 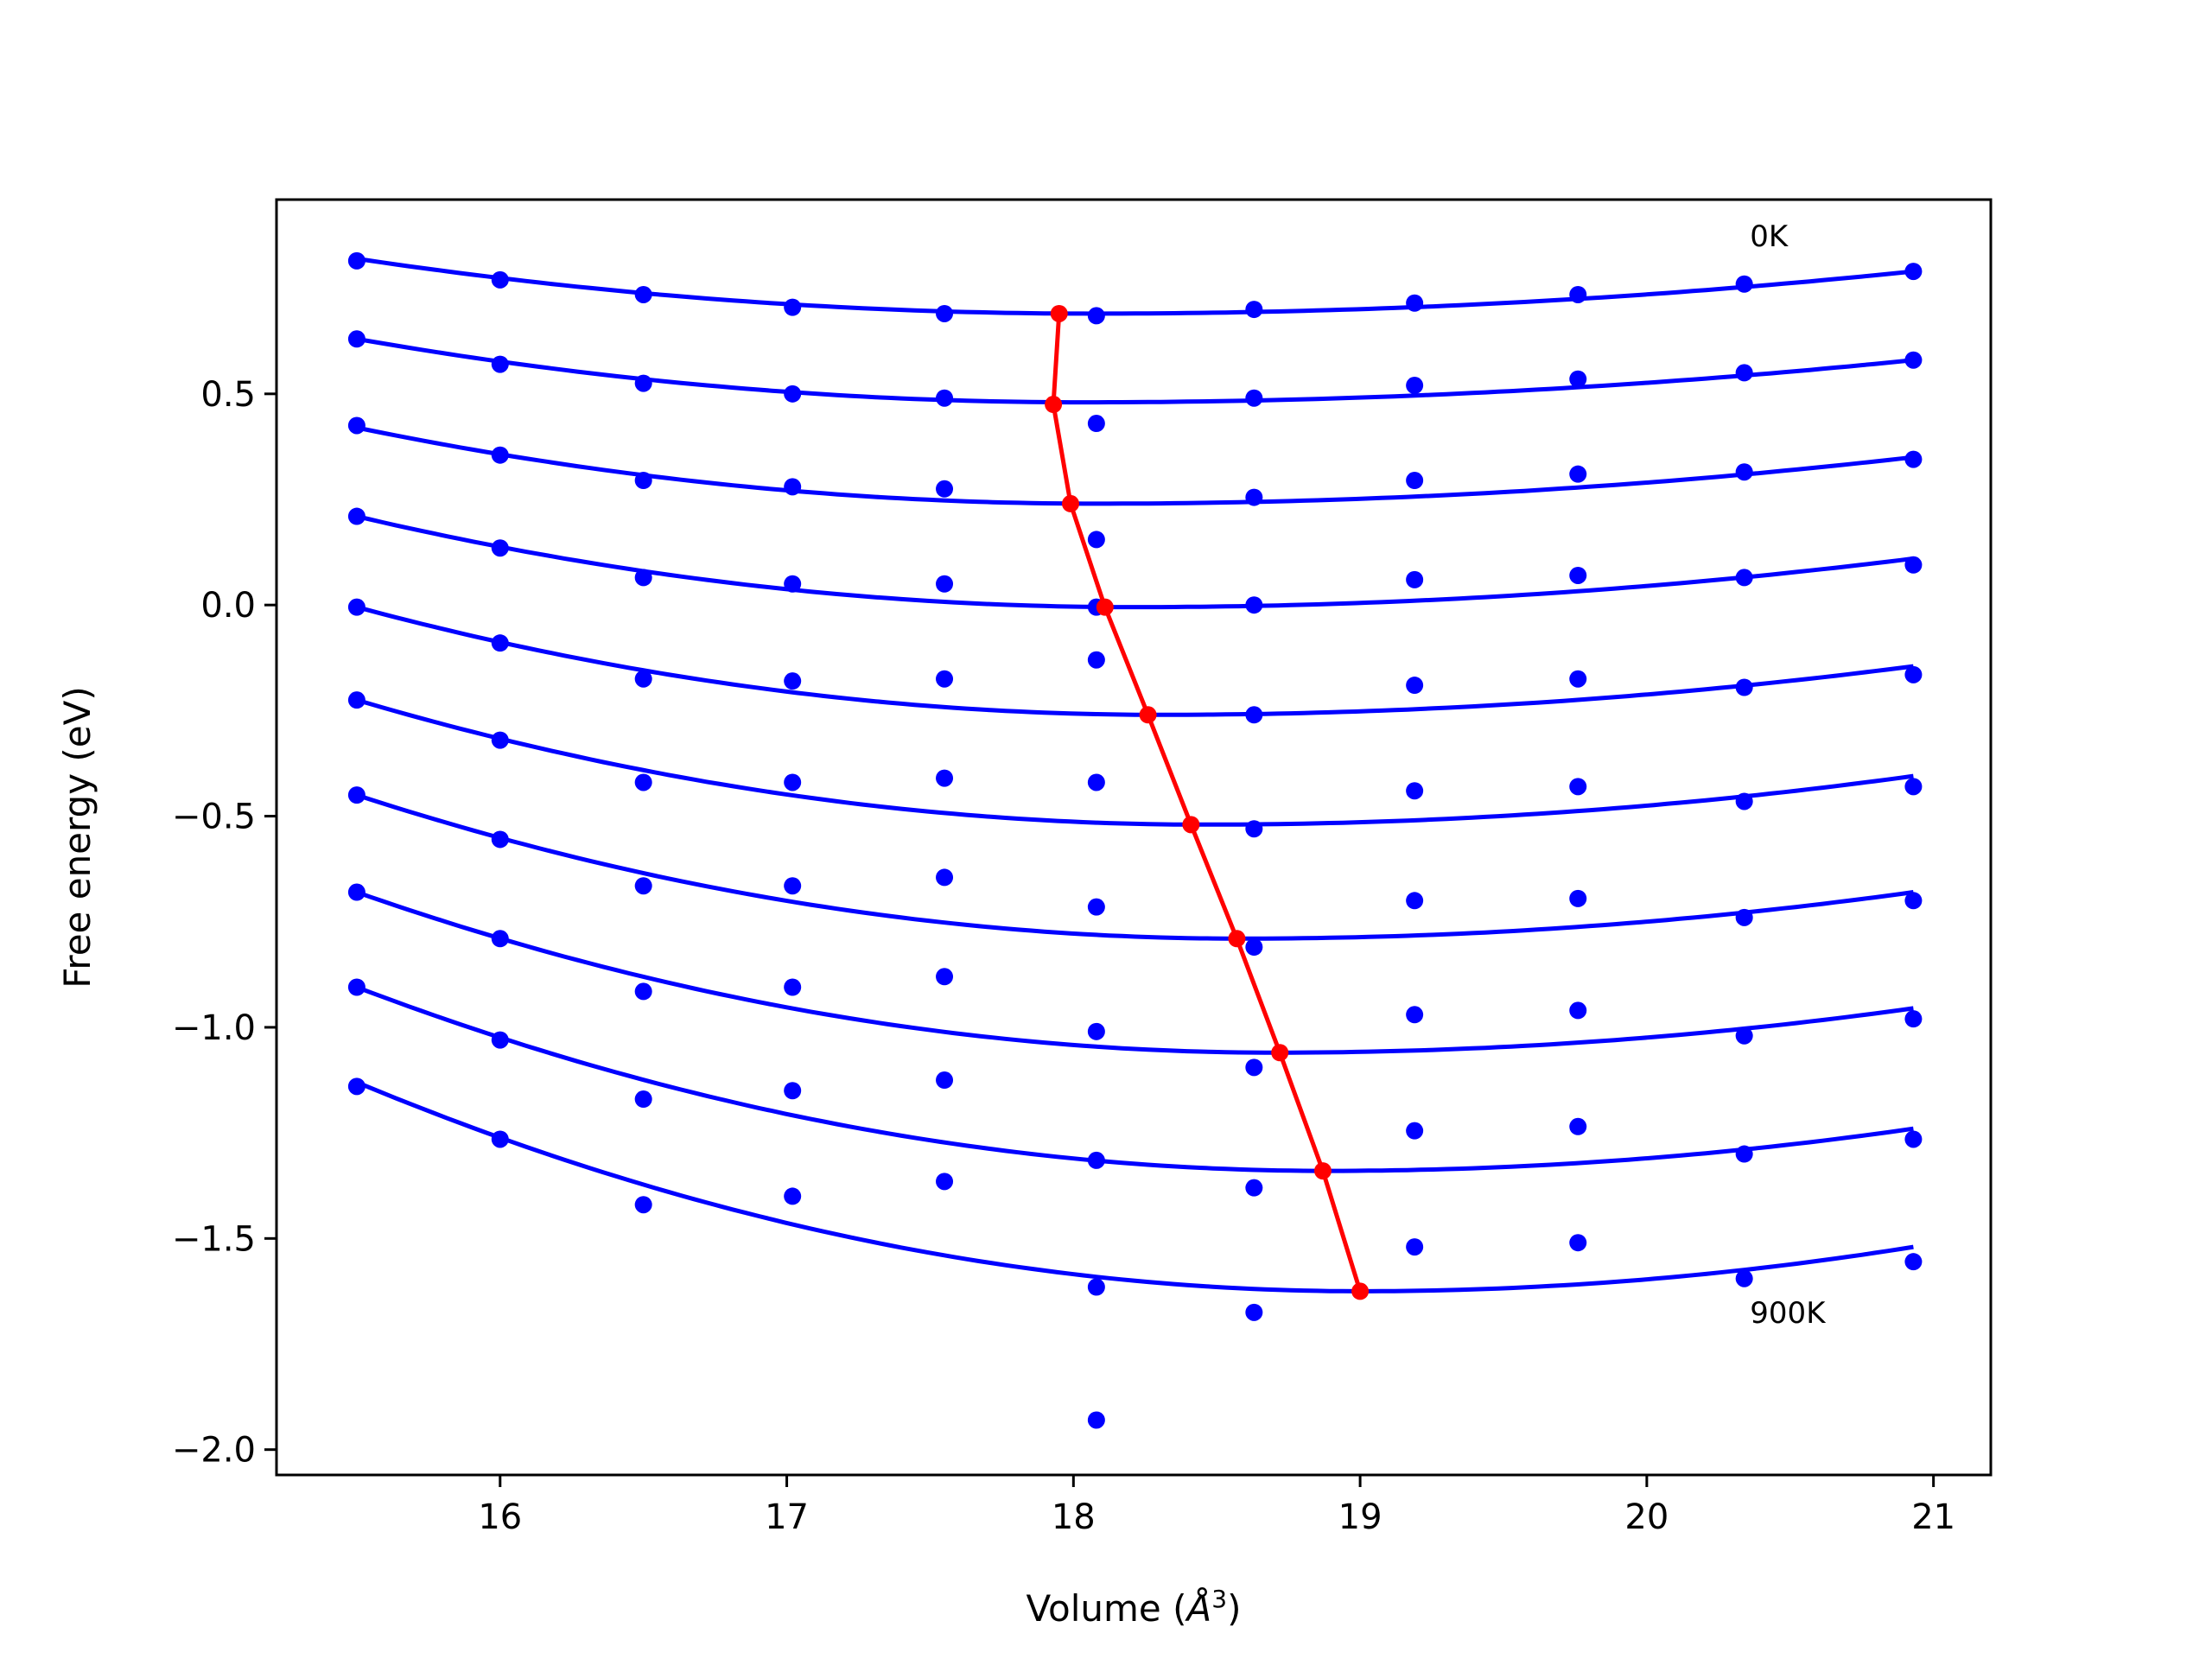 What do you see at coordinates (787, 1517) in the screenshot?
I see `x-tick-label-1: 17` at bounding box center [787, 1517].